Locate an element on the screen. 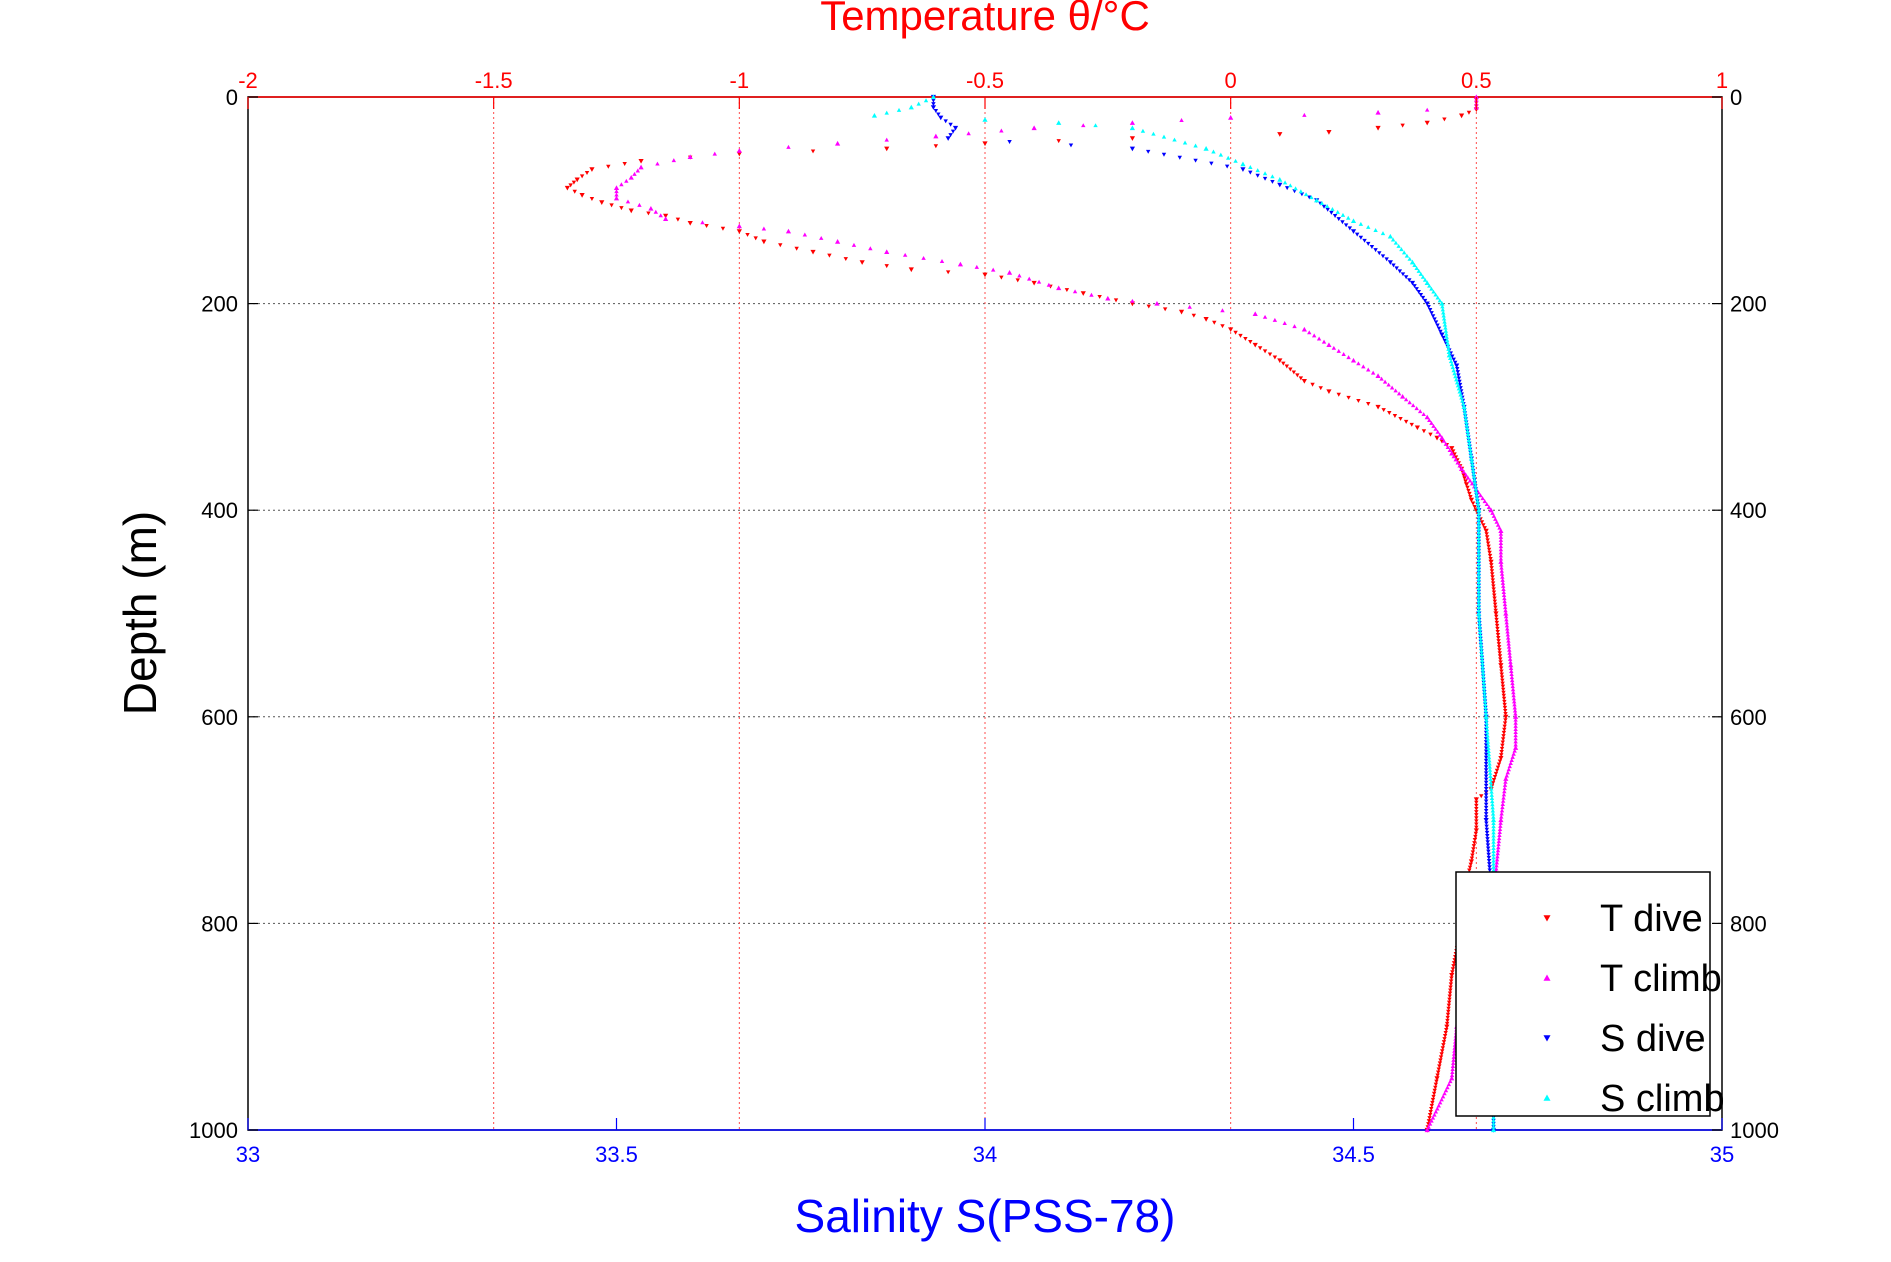 The height and width of the screenshot is (1262, 1891). y-tick-label: 600 is located at coordinates (219, 717).